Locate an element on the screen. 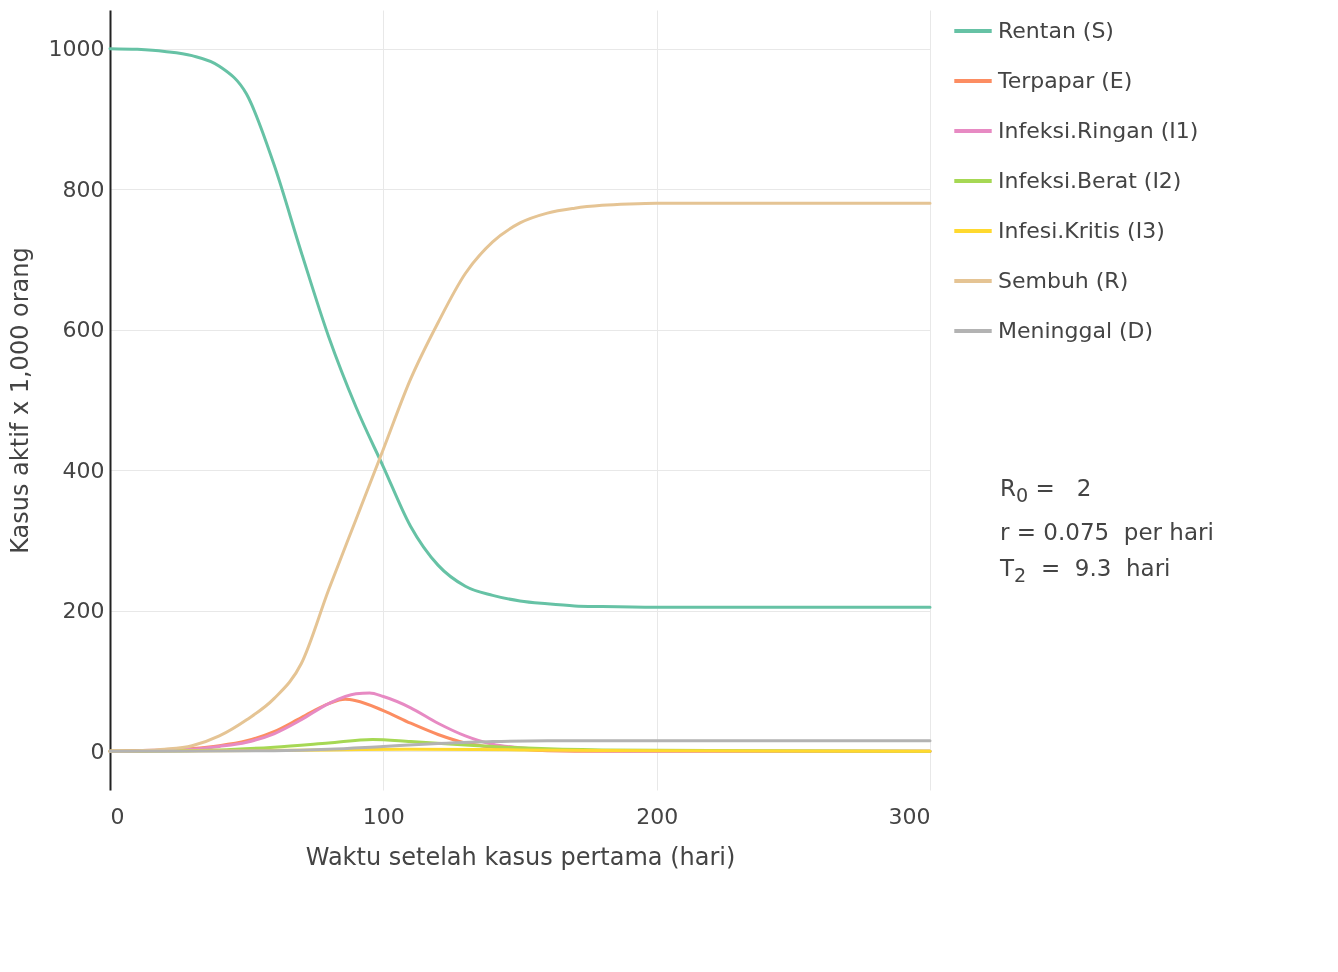 The height and width of the screenshot is (972, 1338). y-tick-label: 0 is located at coordinates (97, 751).